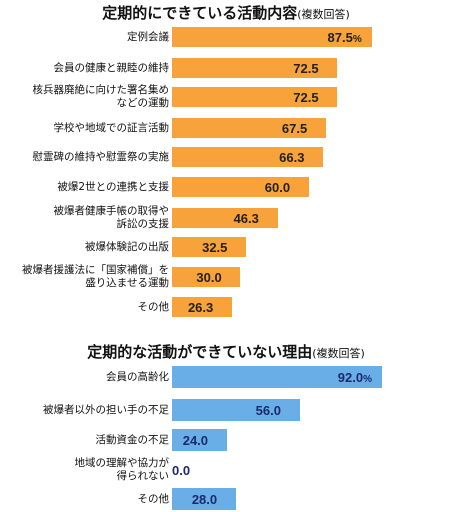 This screenshot has height=512, width=452. Describe the element at coordinates (111, 127) in the screenshot. I see `activity-category-label: 学校や地域での証言活動` at that location.